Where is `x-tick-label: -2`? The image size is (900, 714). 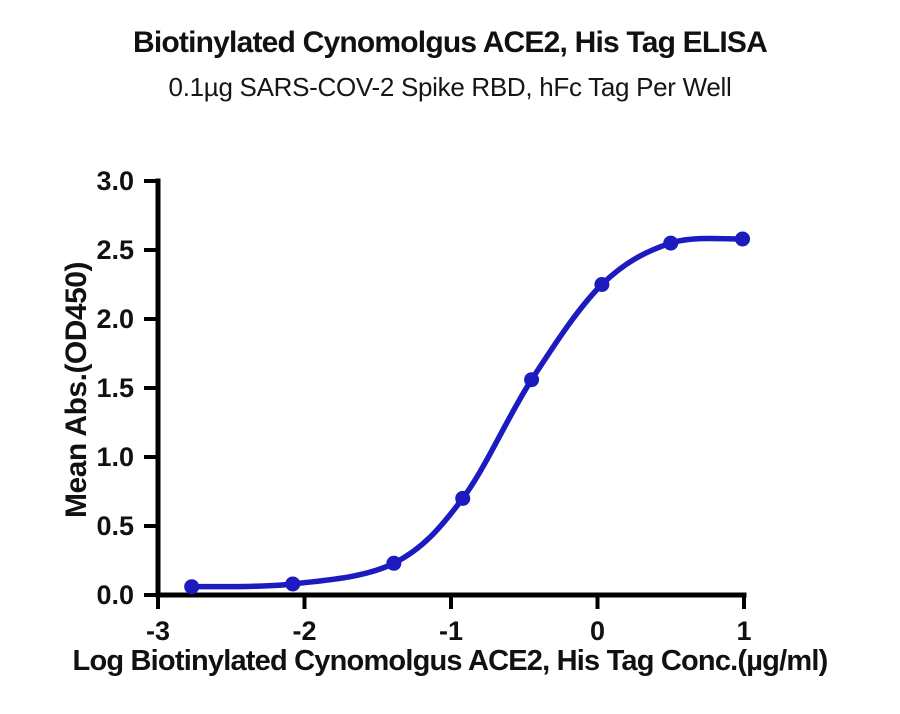 x-tick-label: -2 is located at coordinates (304, 631).